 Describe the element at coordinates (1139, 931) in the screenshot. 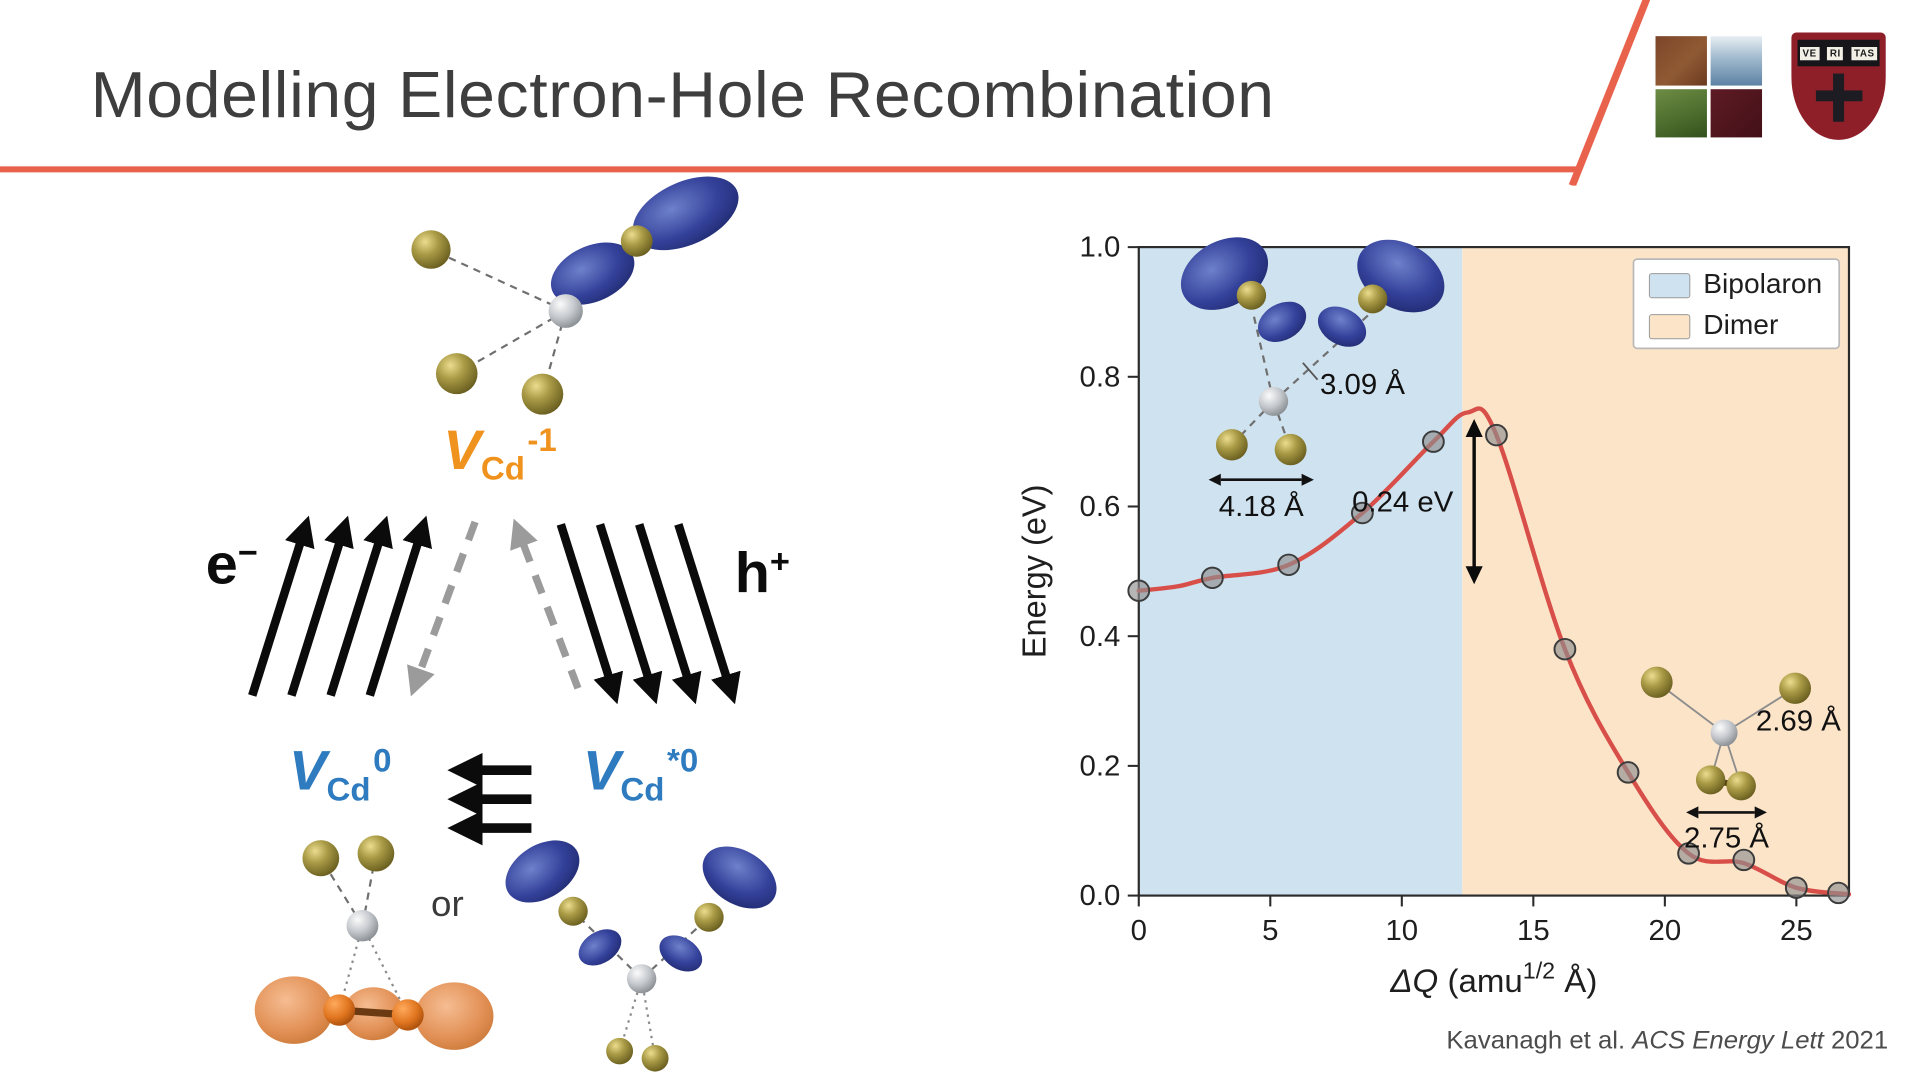

I see `x-tick-label: 0` at that location.